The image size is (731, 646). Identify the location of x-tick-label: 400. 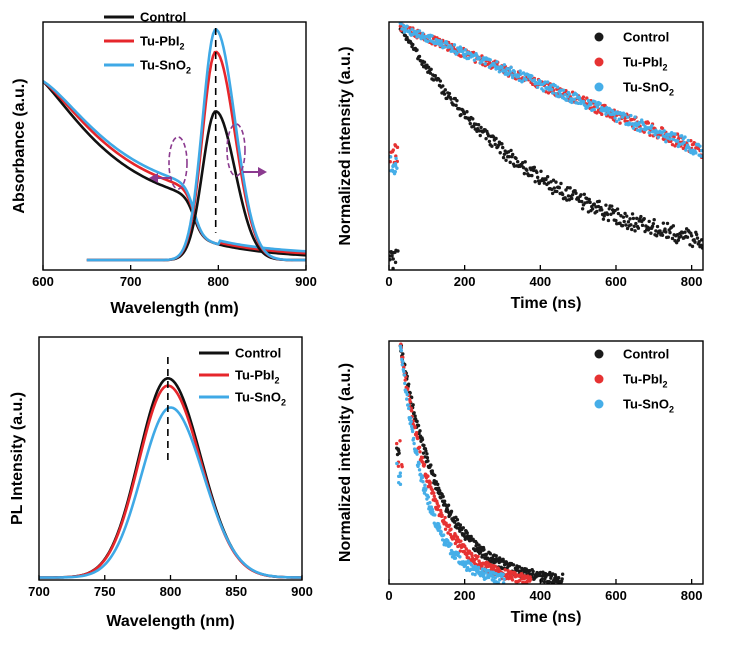
(540, 281).